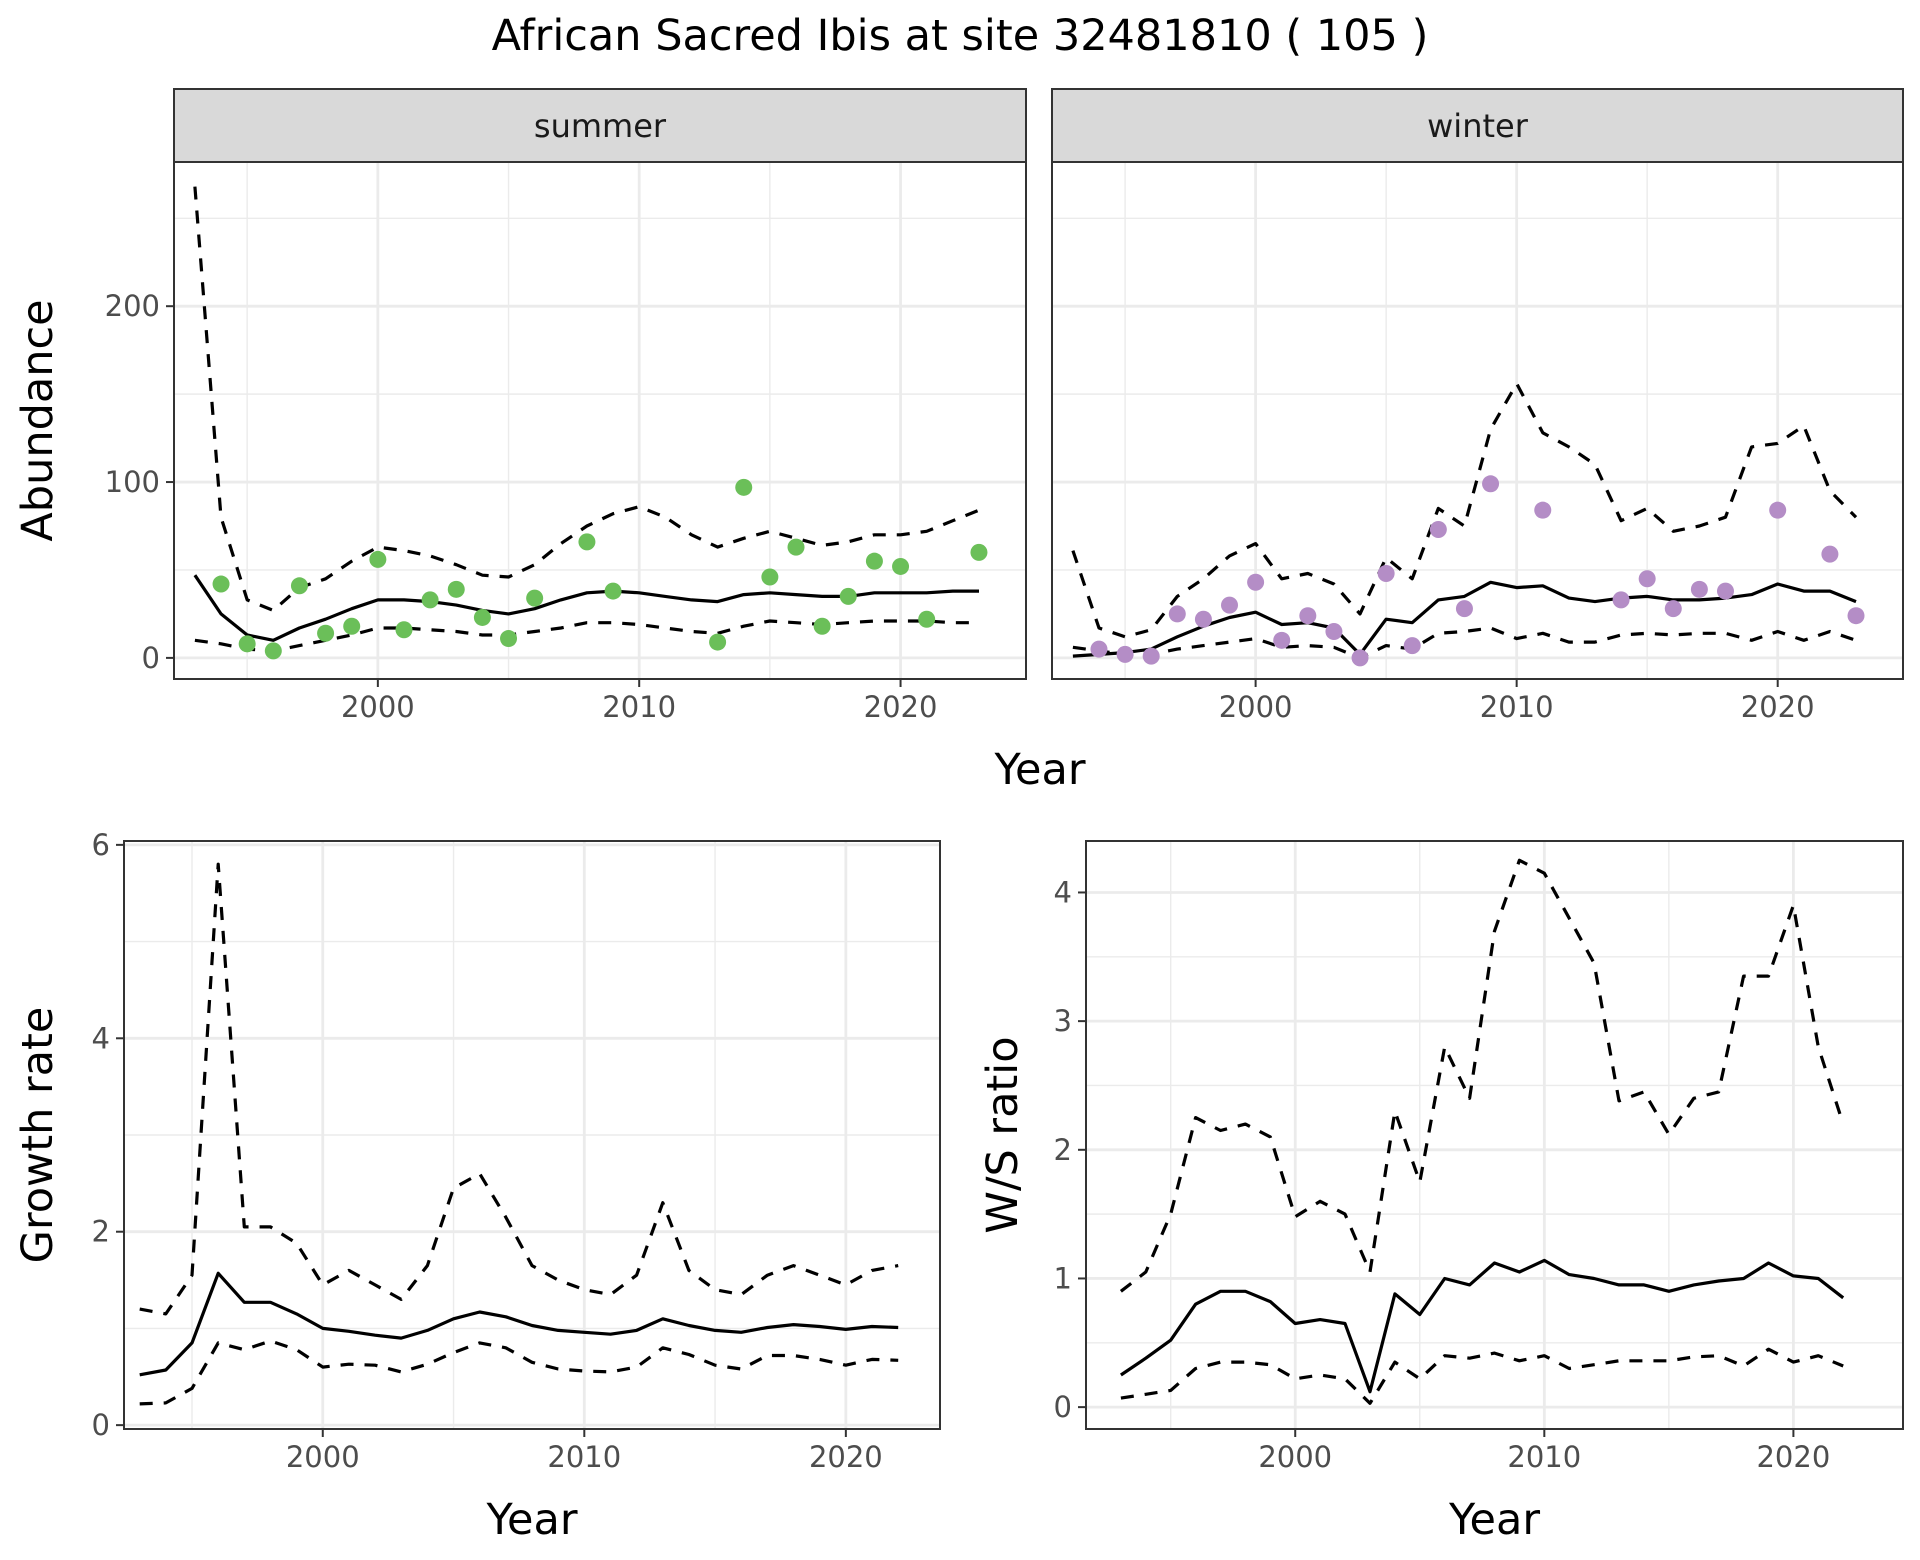 This screenshot has height=1560, width=1920. Describe the element at coordinates (101, 845) in the screenshot. I see `growth-y-tick-label: 6` at that location.